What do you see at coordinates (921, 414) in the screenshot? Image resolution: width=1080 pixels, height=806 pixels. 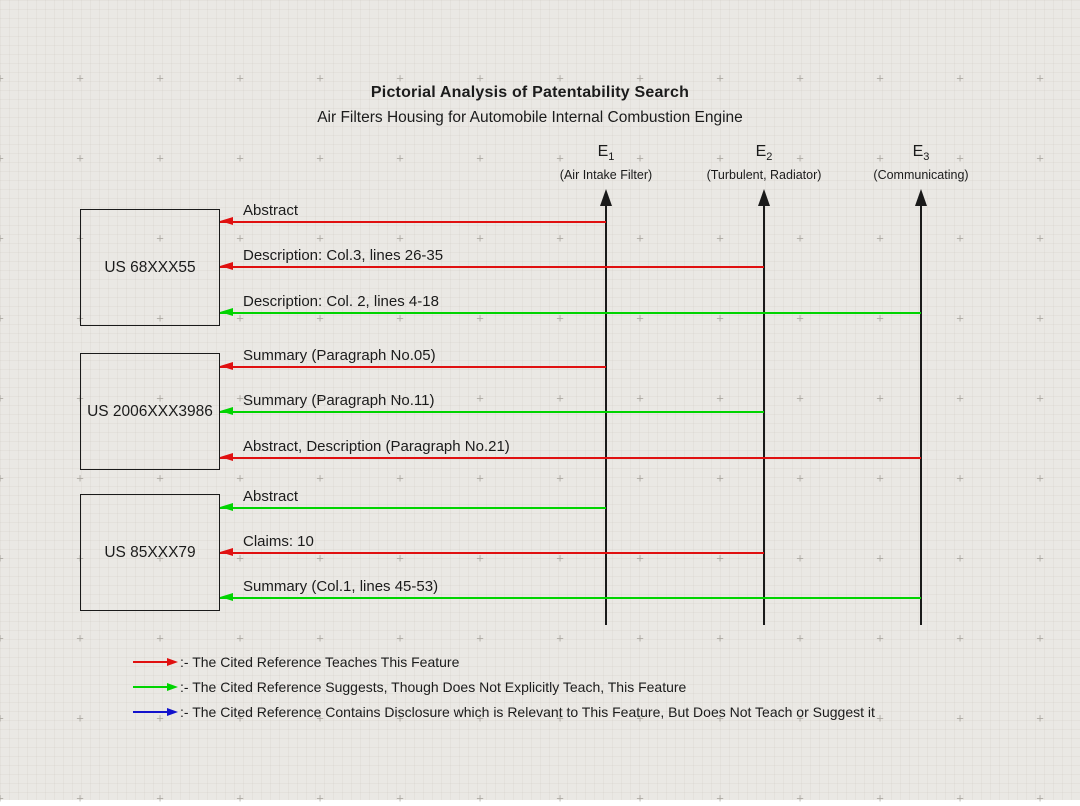 I see `element-line-e3` at bounding box center [921, 414].